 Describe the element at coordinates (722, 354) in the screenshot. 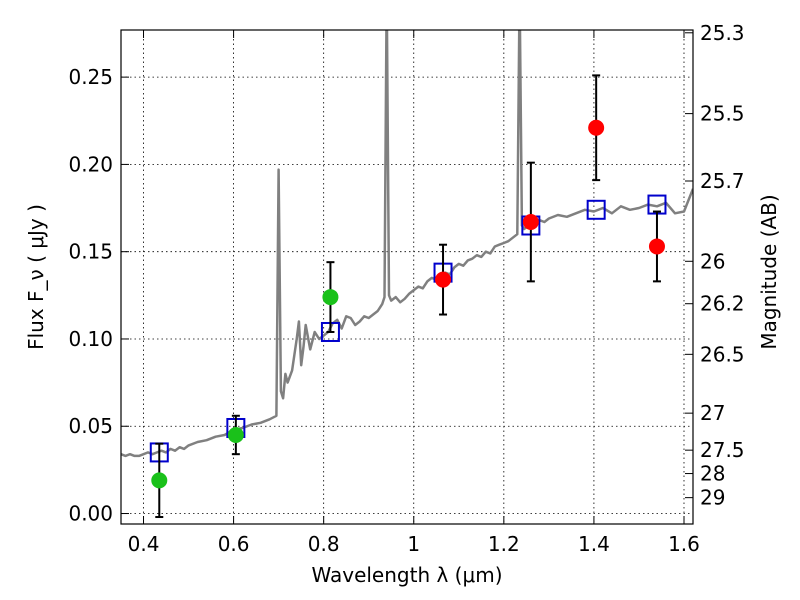

I see `y2-tick-label: 26.5` at that location.